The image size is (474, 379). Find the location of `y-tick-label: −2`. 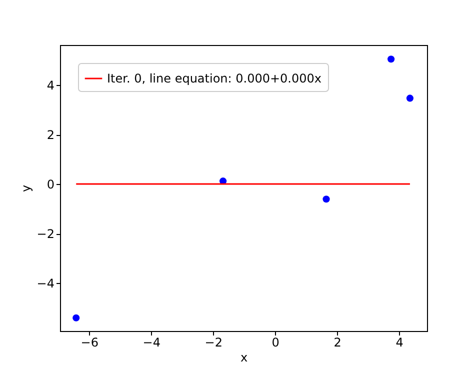

y-tick-label: −2 is located at coordinates (45, 234).